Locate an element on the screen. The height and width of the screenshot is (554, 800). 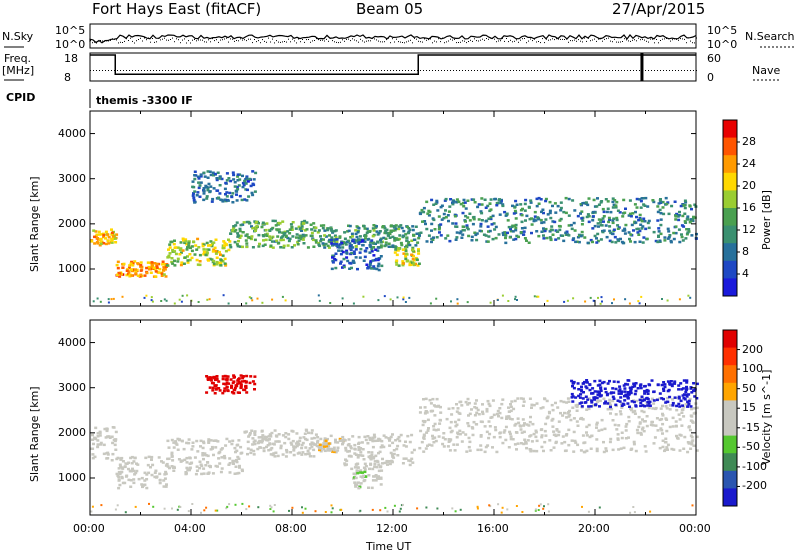
x-axis-label: Time UT is located at coordinates (389, 546).